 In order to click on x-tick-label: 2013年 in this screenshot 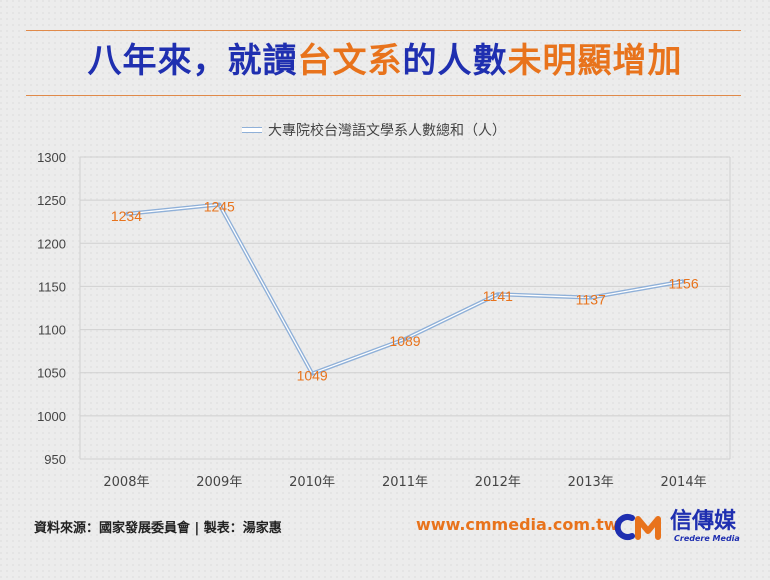, I will do `click(591, 482)`.